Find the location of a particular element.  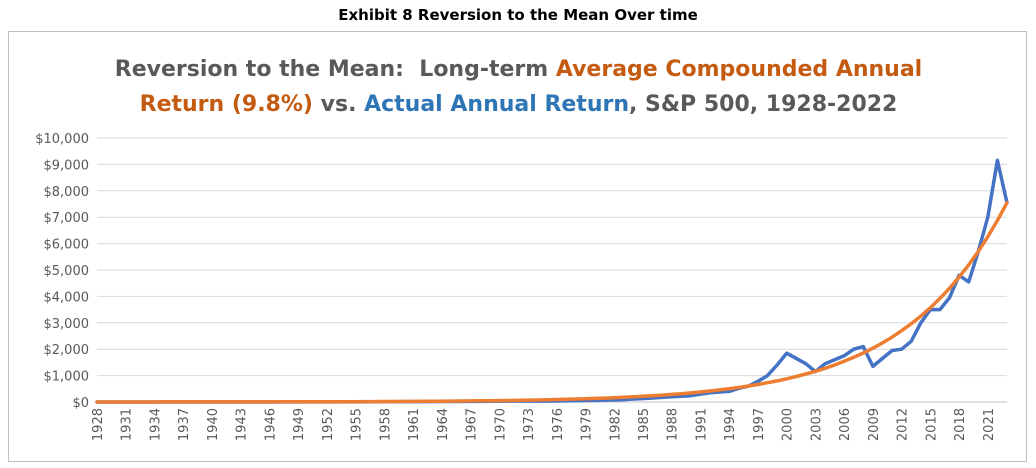

x-tick-label: 1961 is located at coordinates (414, 424).